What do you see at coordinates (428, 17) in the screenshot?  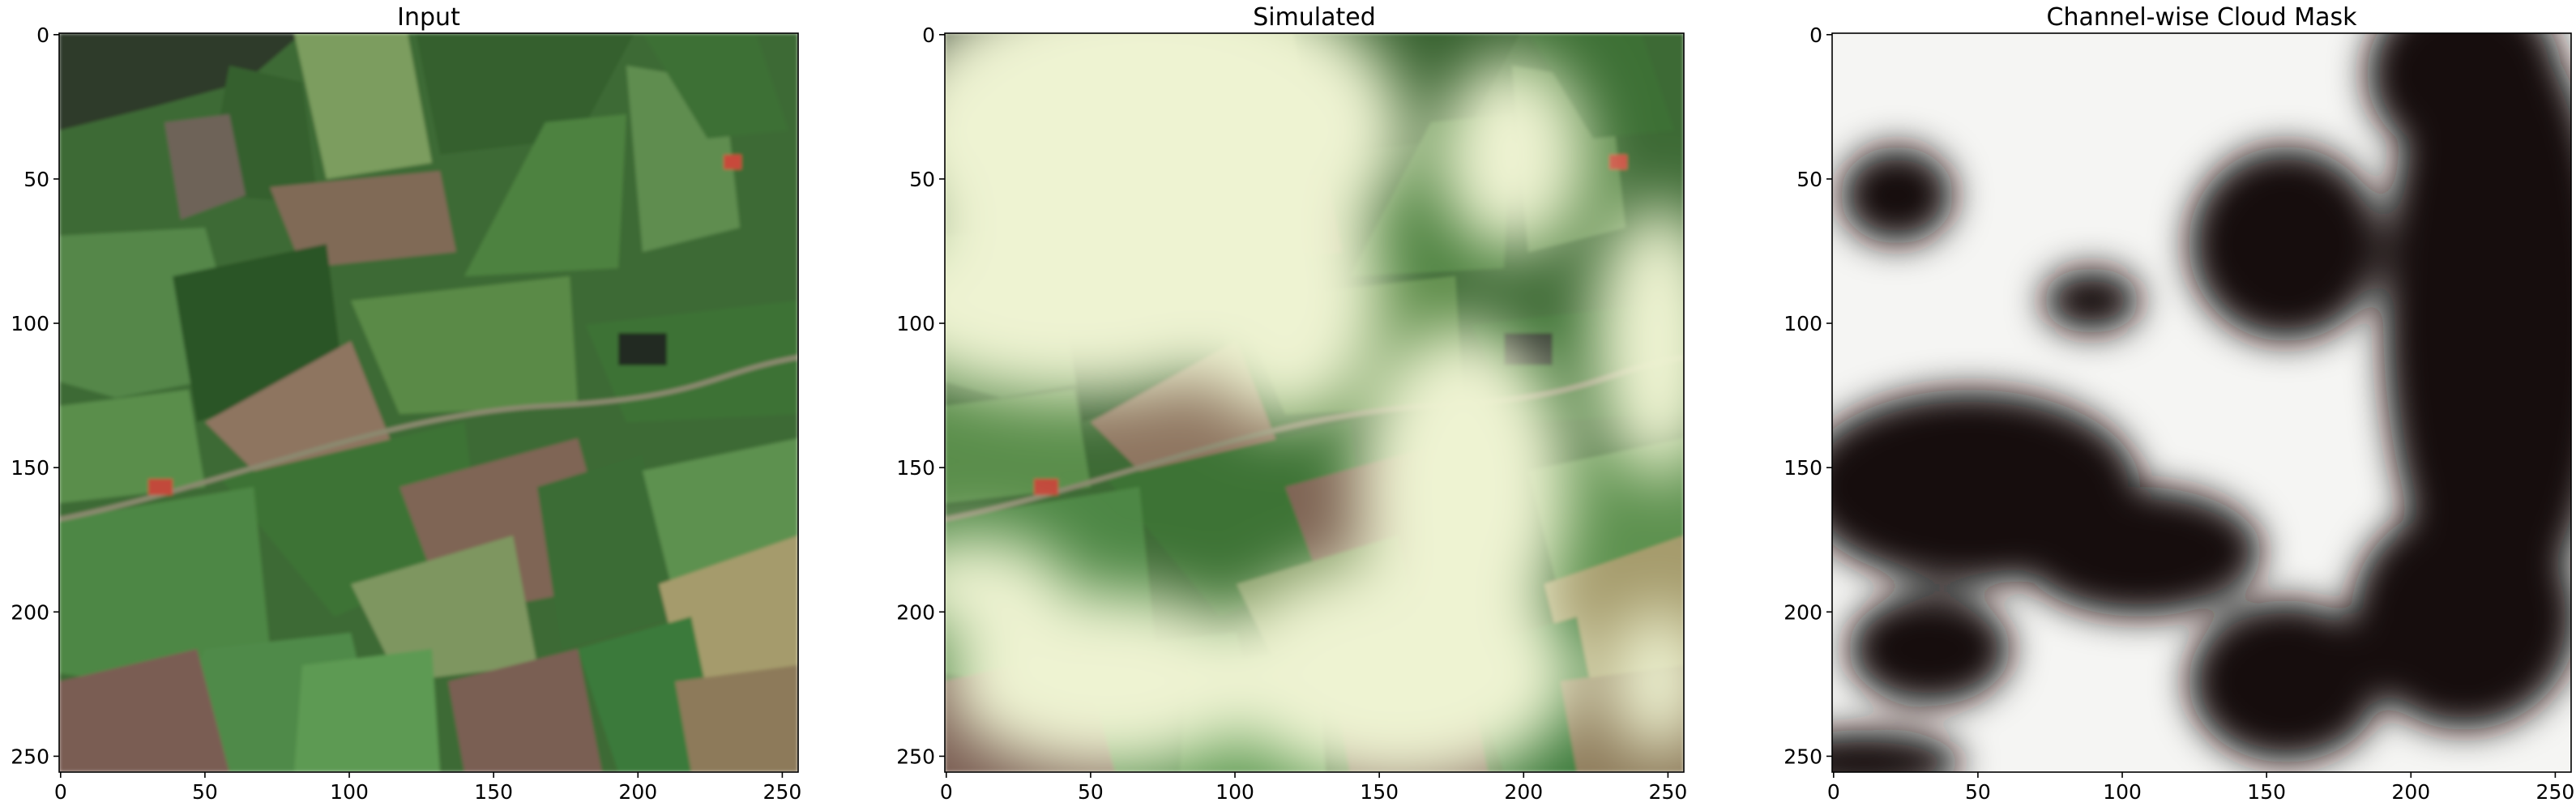 I see `axes-title: Input` at bounding box center [428, 17].